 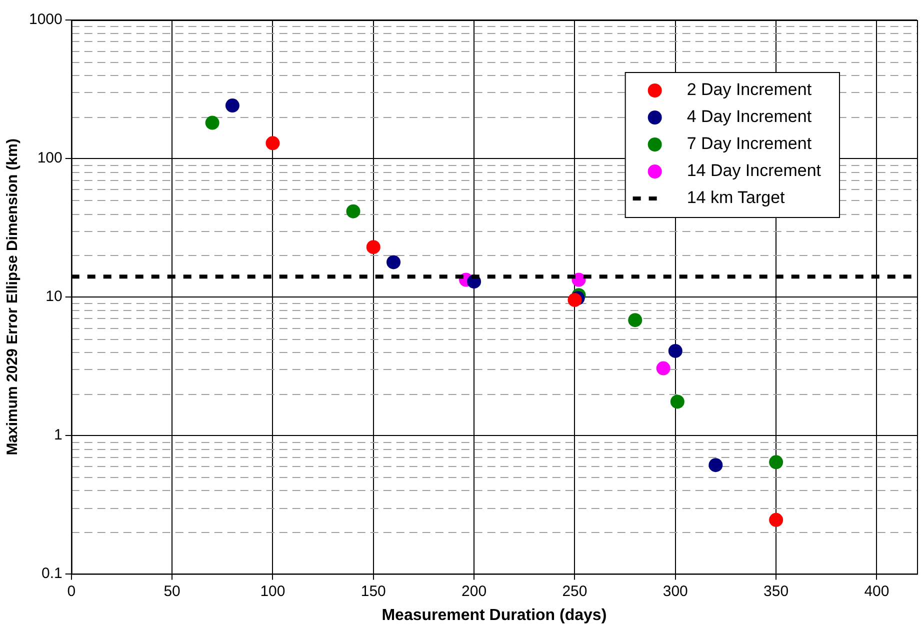 What do you see at coordinates (736, 198) in the screenshot?
I see `legend-label: 14 km Target` at bounding box center [736, 198].